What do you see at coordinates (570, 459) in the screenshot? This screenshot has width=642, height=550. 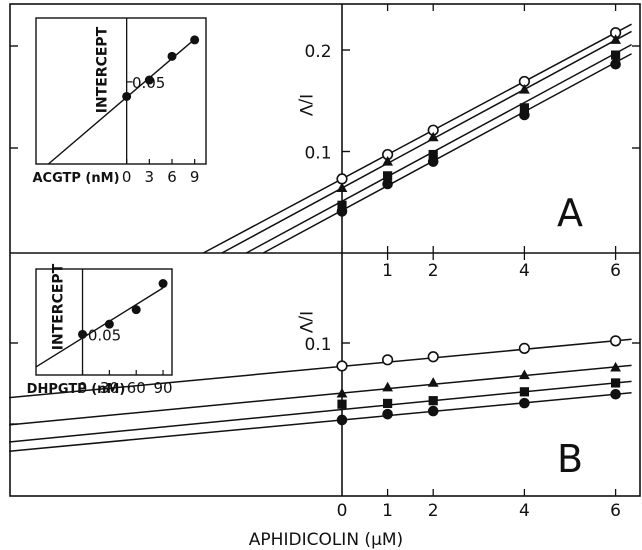 I see `panel-label-b: B` at bounding box center [570, 459].